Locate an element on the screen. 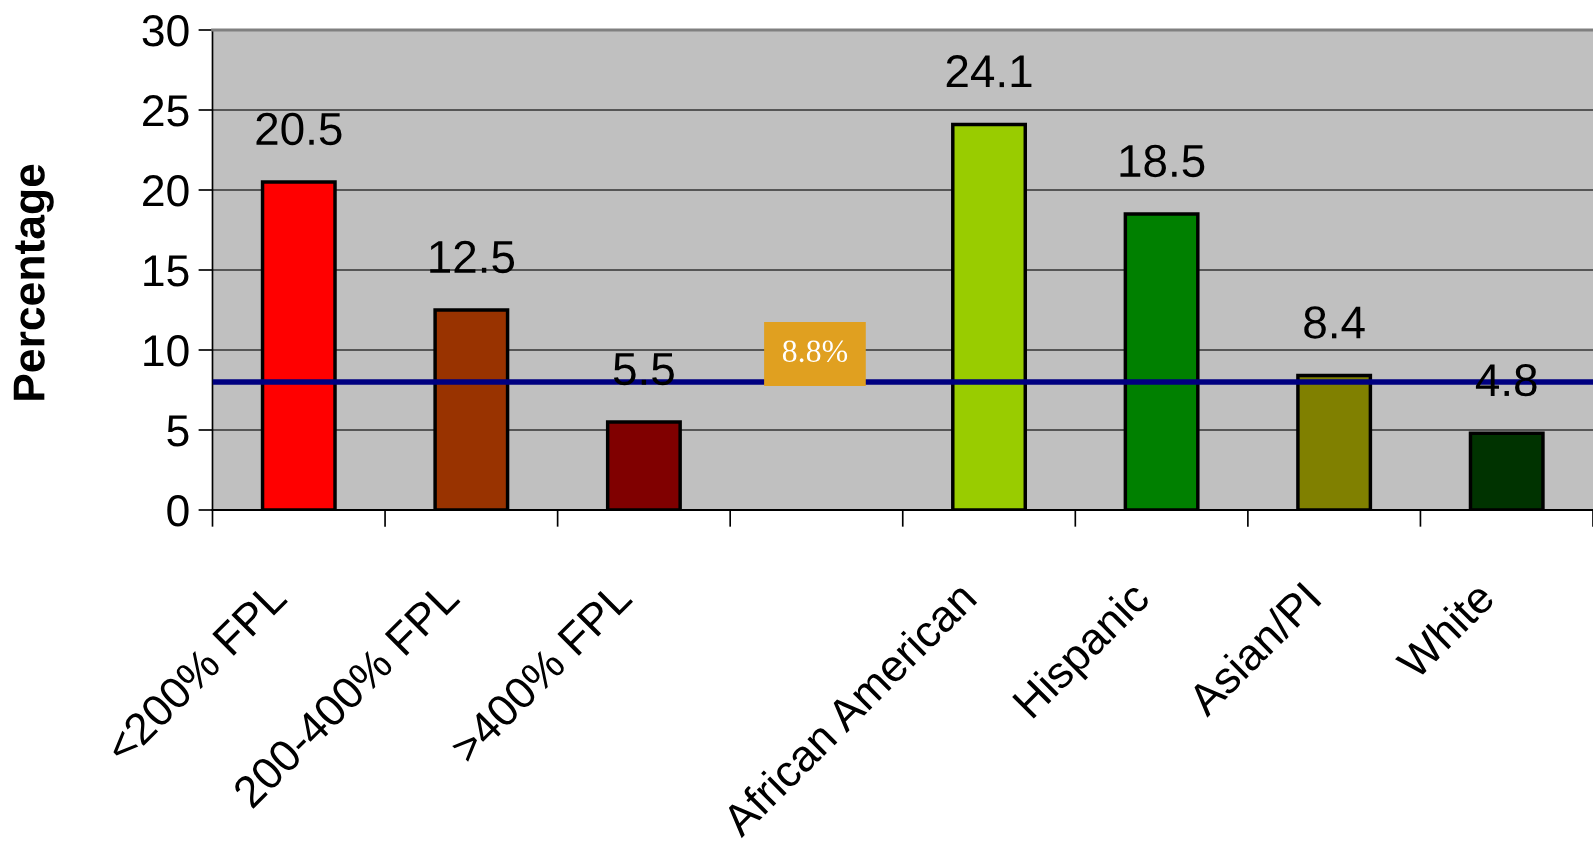 This screenshot has width=1593, height=841. y-tick-label: 10 is located at coordinates (166, 351).